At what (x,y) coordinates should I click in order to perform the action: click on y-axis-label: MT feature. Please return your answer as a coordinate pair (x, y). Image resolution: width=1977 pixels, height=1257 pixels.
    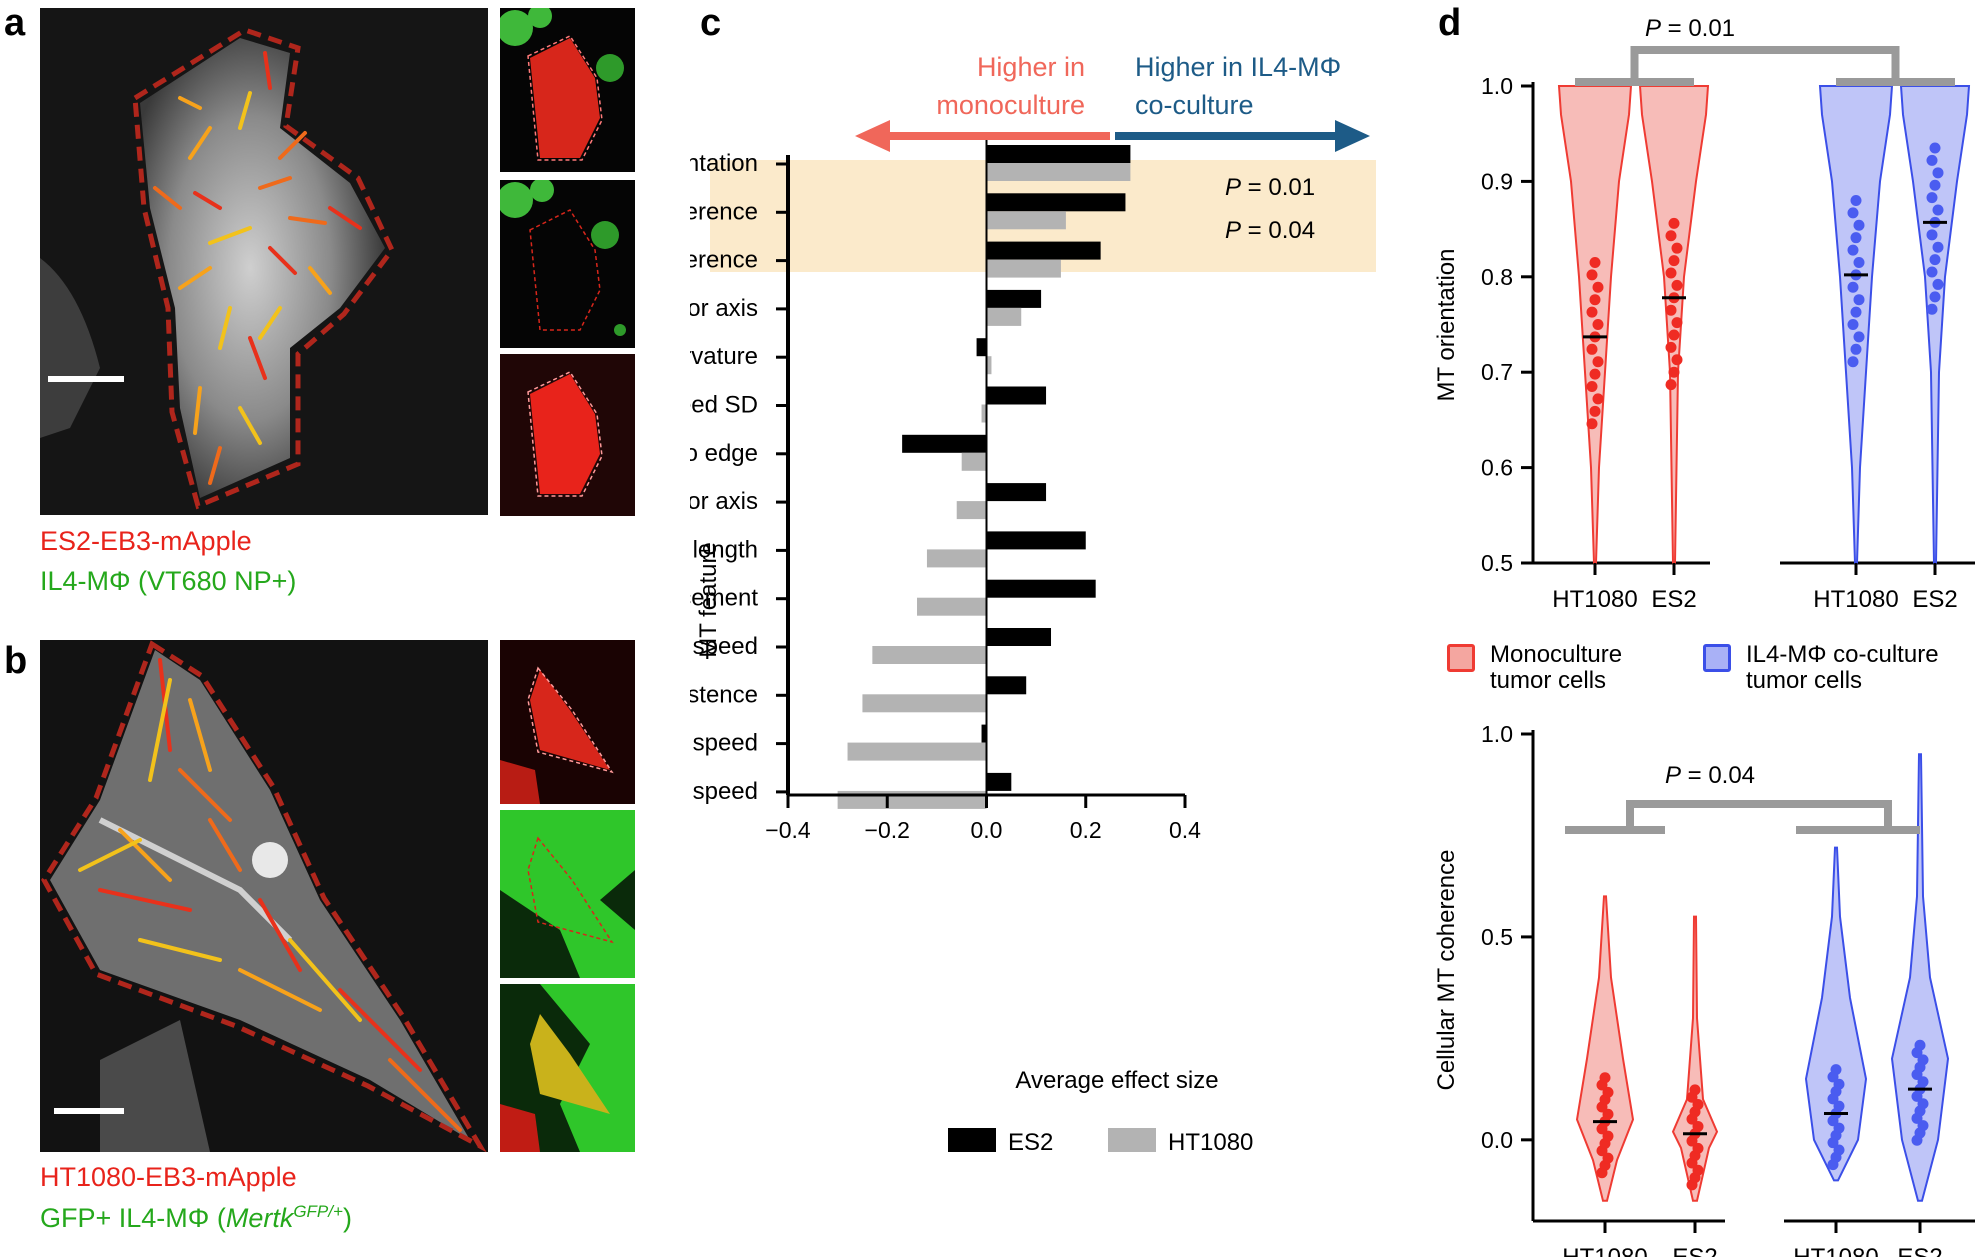
    Looking at the image, I should click on (708, 600).